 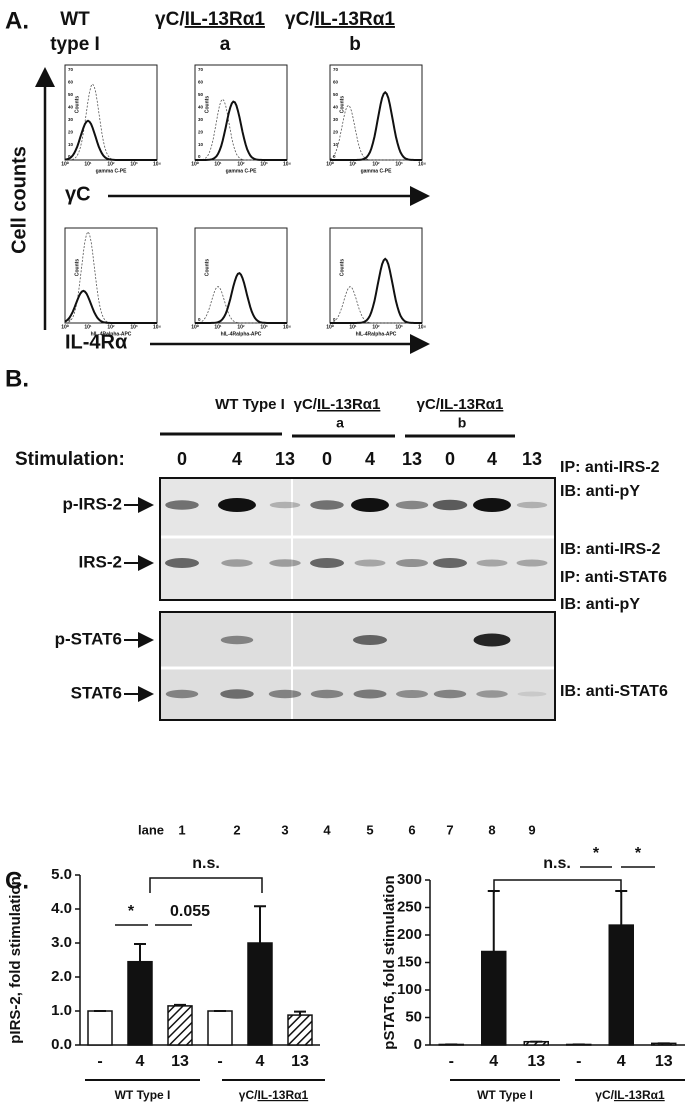 What do you see at coordinates (61, 874) in the screenshot?
I see `y-tick-label: 5.0` at bounding box center [61, 874].